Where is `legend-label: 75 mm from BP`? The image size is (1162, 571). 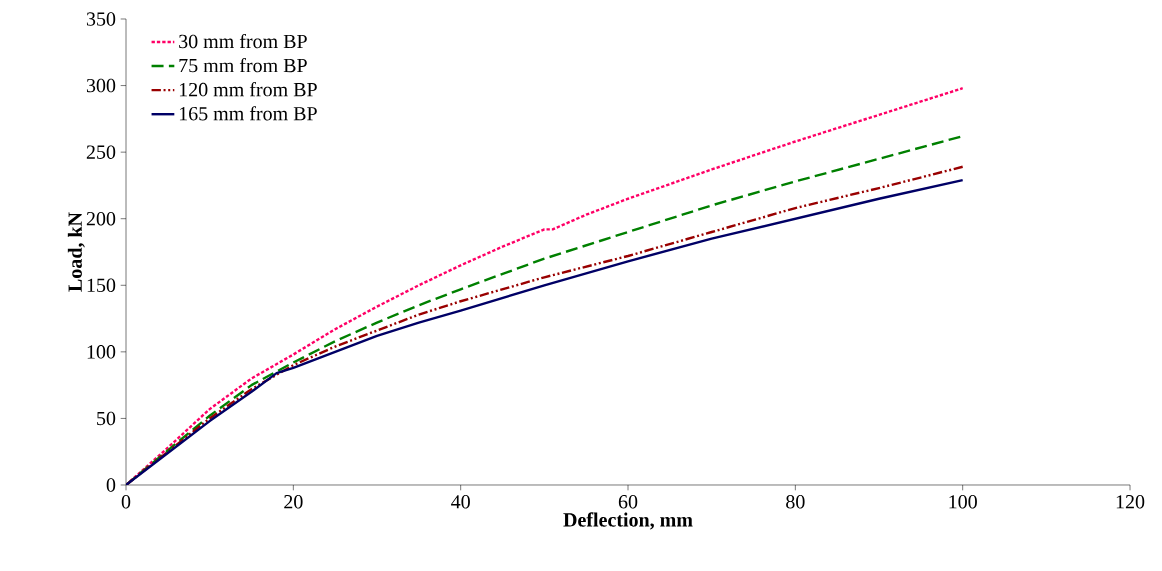 legend-label: 75 mm from BP is located at coordinates (243, 65).